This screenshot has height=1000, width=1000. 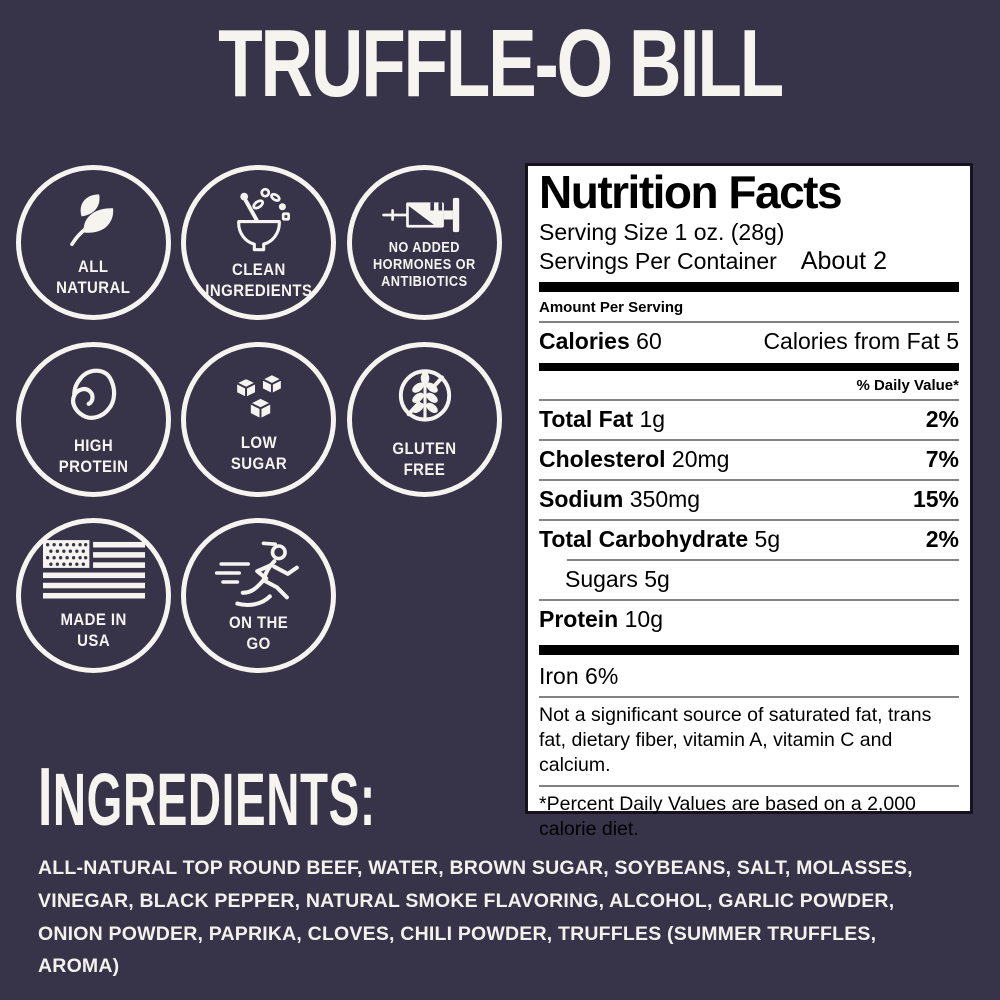 What do you see at coordinates (579, 676) in the screenshot?
I see `iron-row: Iron 6%` at bounding box center [579, 676].